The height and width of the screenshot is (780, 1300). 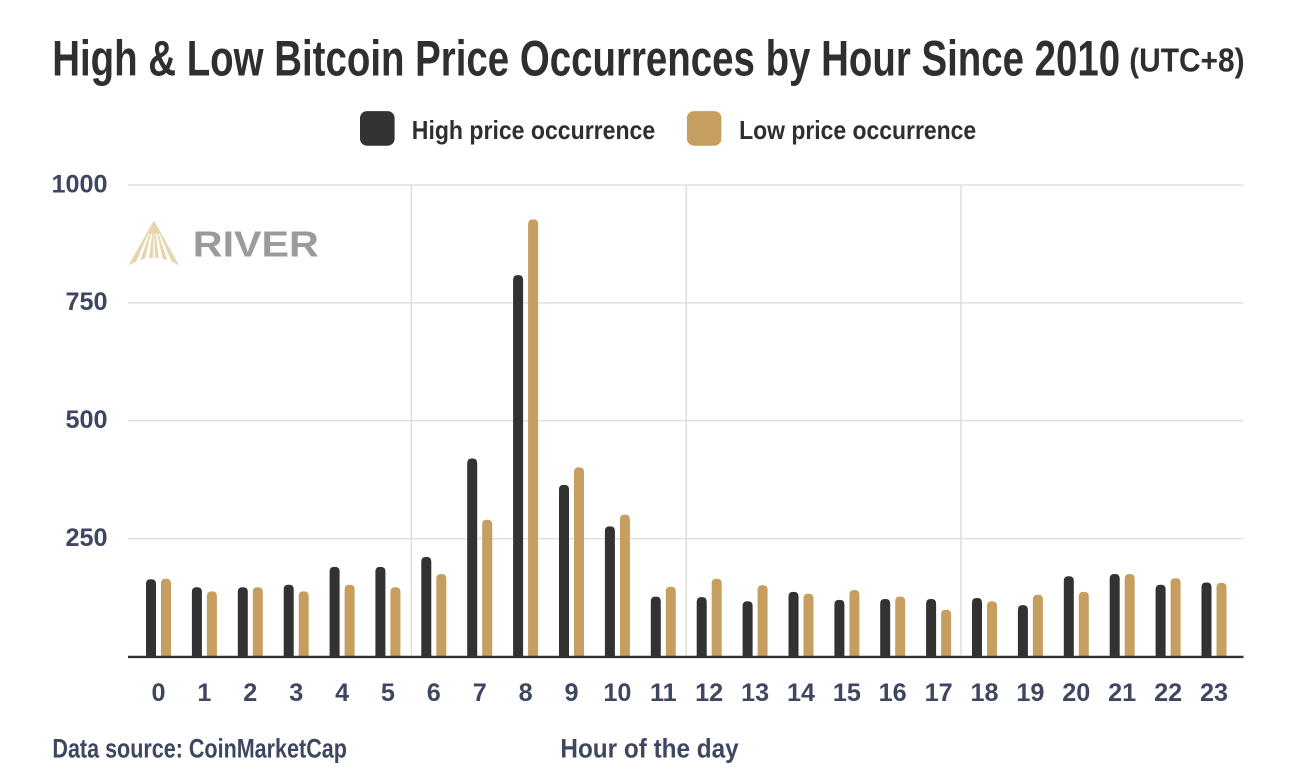 I want to click on svg-text: 3, so click(x=296, y=693).